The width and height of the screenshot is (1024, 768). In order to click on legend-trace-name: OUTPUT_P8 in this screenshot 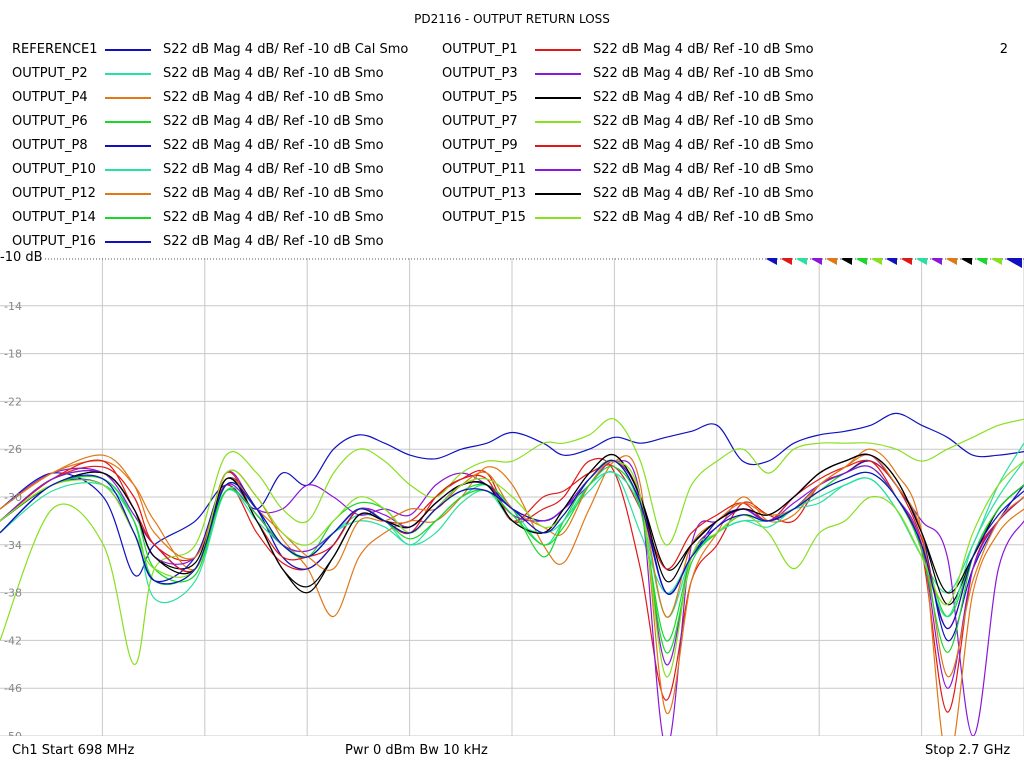, I will do `click(50, 145)`.